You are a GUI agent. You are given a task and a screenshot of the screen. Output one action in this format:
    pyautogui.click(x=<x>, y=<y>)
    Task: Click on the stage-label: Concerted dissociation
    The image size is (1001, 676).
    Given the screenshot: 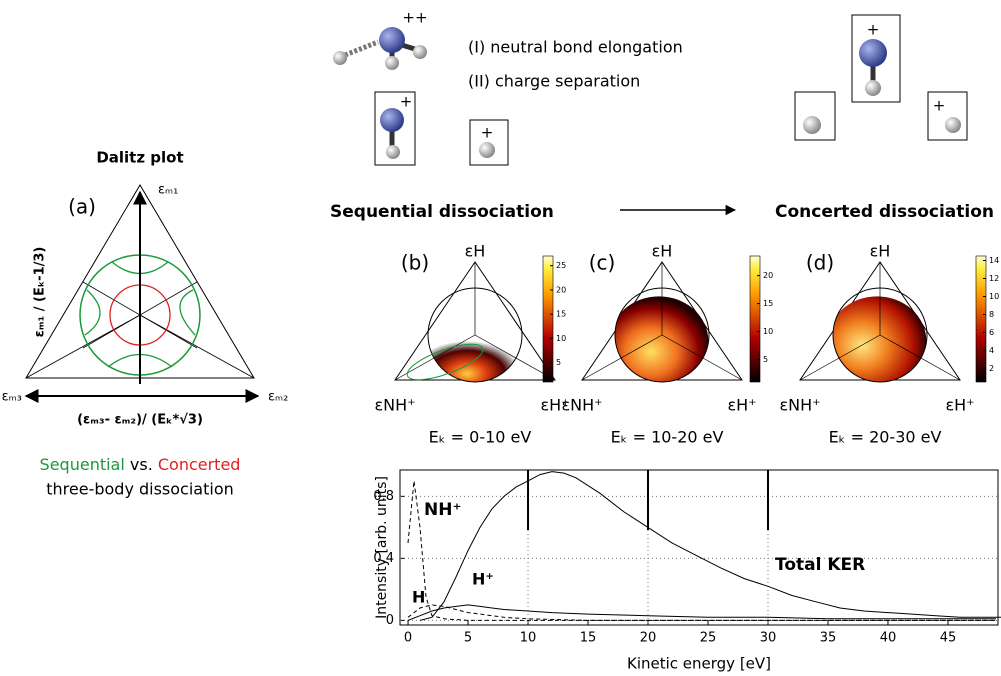 What is the action you would take?
    pyautogui.click(x=884, y=212)
    